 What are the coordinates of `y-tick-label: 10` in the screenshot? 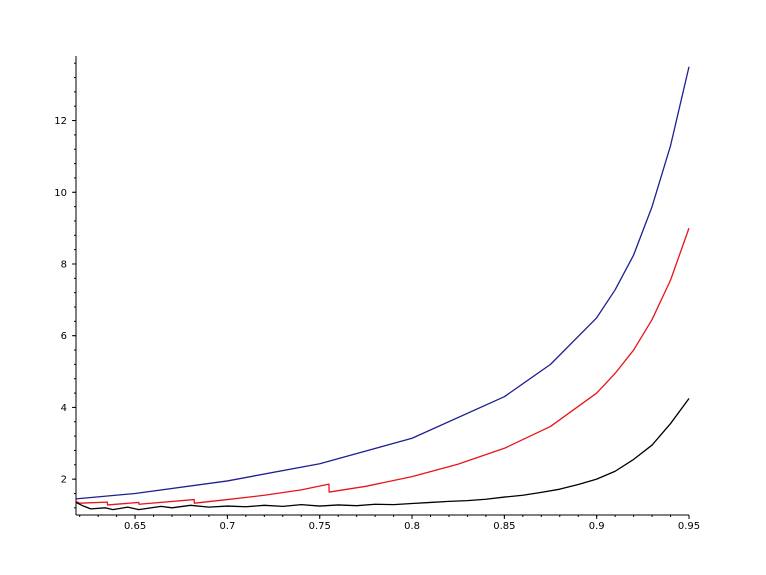 It's located at (60, 193).